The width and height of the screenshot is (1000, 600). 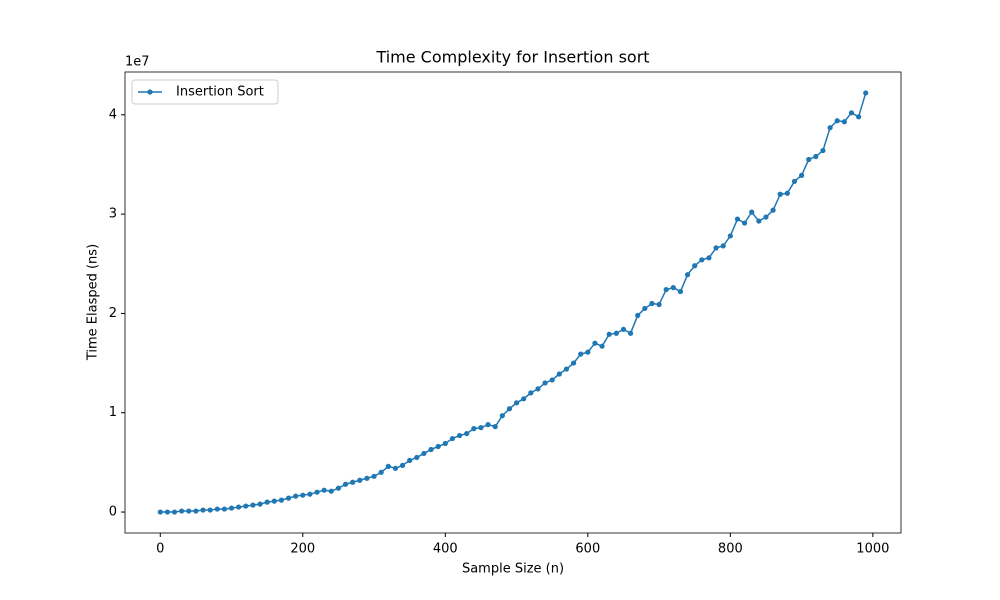 I want to click on x-tick-label: 800, so click(x=730, y=549).